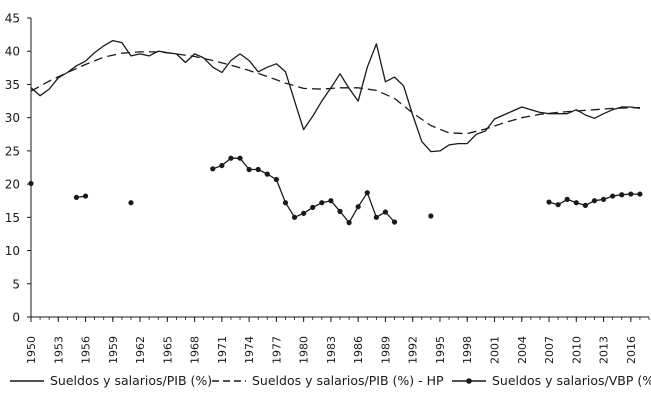 This screenshot has width=651, height=400. I want to click on x-tick-label: 1965, so click(167, 350).